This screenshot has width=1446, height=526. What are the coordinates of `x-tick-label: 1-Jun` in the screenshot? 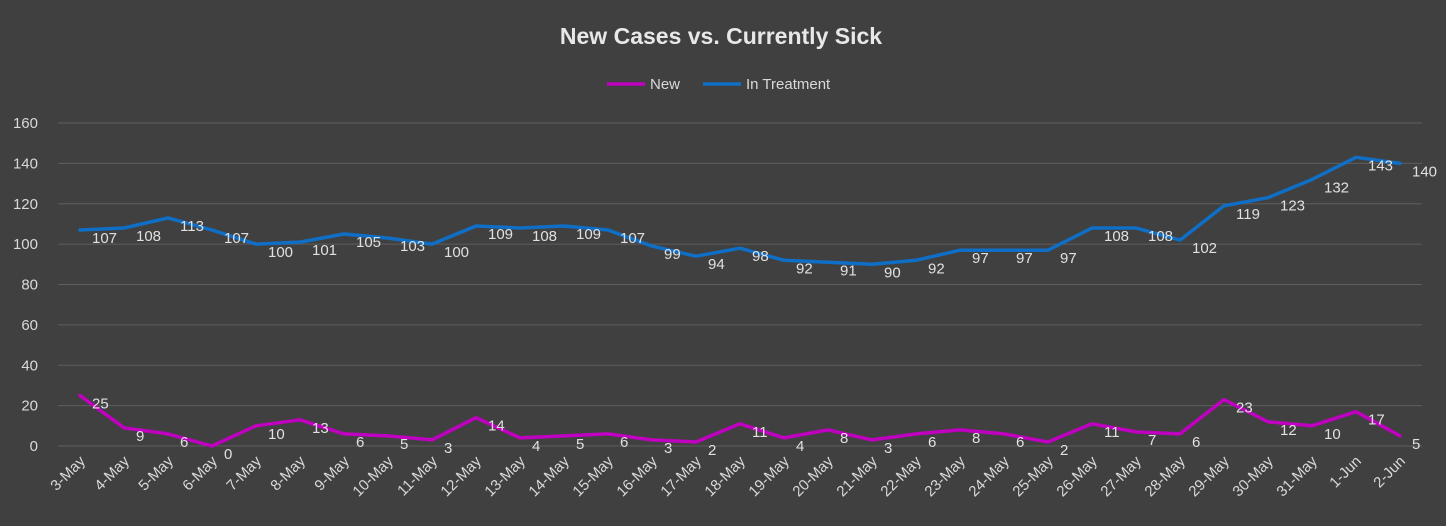 It's located at (1345, 472).